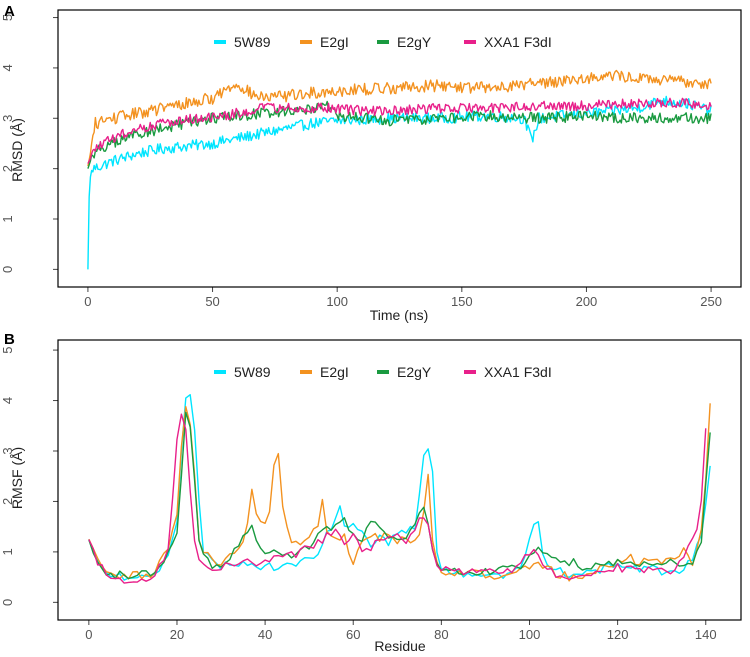 This screenshot has height=657, width=750. What do you see at coordinates (337, 301) in the screenshot?
I see `rmsd-x-tick-label: 100` at bounding box center [337, 301].